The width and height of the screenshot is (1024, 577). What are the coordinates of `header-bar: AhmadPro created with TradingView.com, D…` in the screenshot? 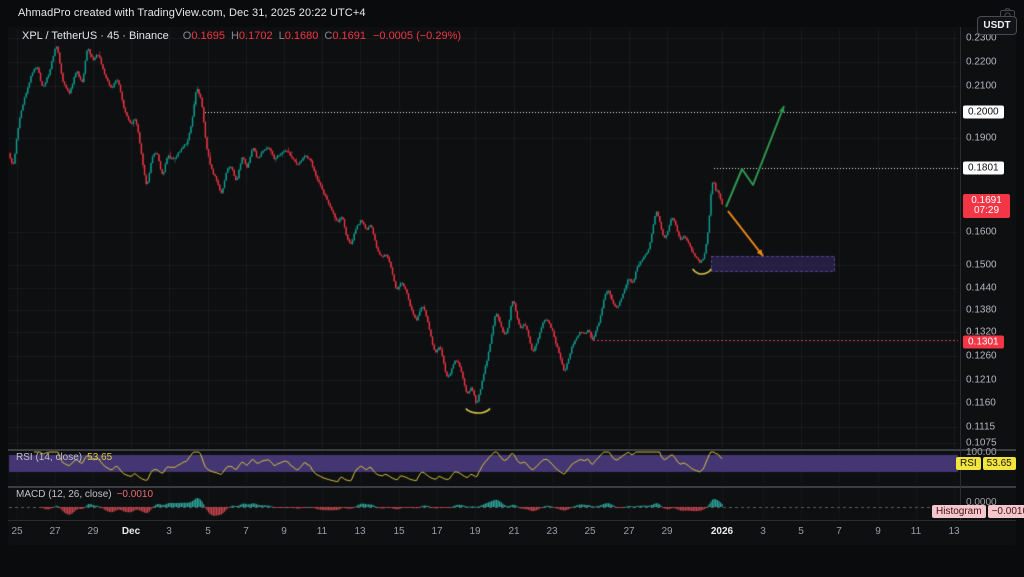 It's located at (512, 13).